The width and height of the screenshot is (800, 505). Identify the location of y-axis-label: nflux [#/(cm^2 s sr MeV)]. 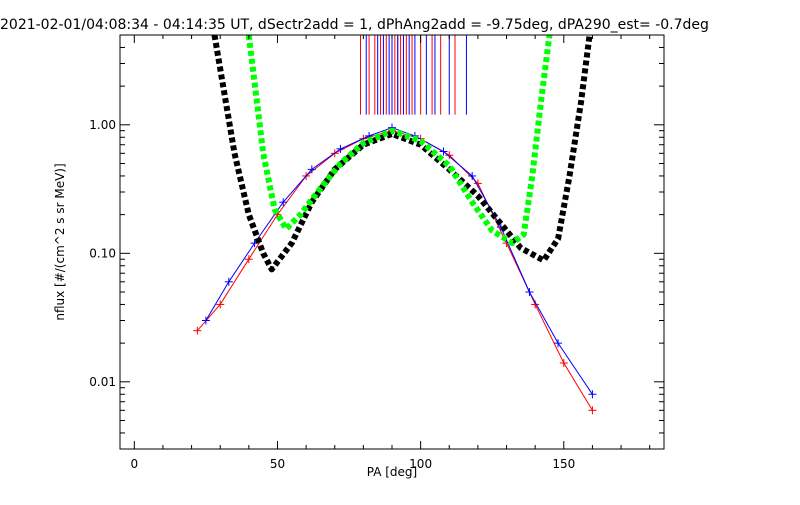
(60, 241).